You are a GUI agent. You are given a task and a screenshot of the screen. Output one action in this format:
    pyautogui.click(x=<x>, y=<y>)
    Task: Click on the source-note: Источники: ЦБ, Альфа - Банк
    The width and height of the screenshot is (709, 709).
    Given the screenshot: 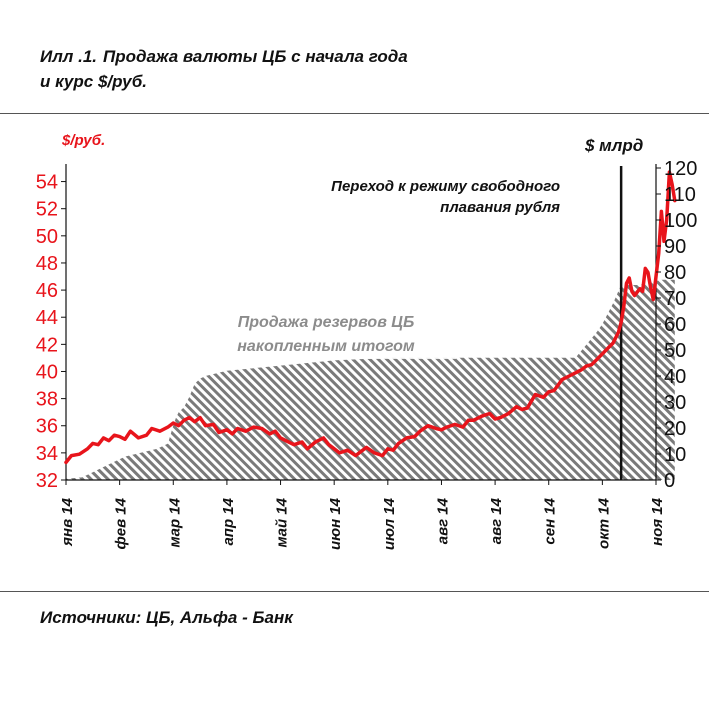 What is the action you would take?
    pyautogui.click(x=166, y=617)
    